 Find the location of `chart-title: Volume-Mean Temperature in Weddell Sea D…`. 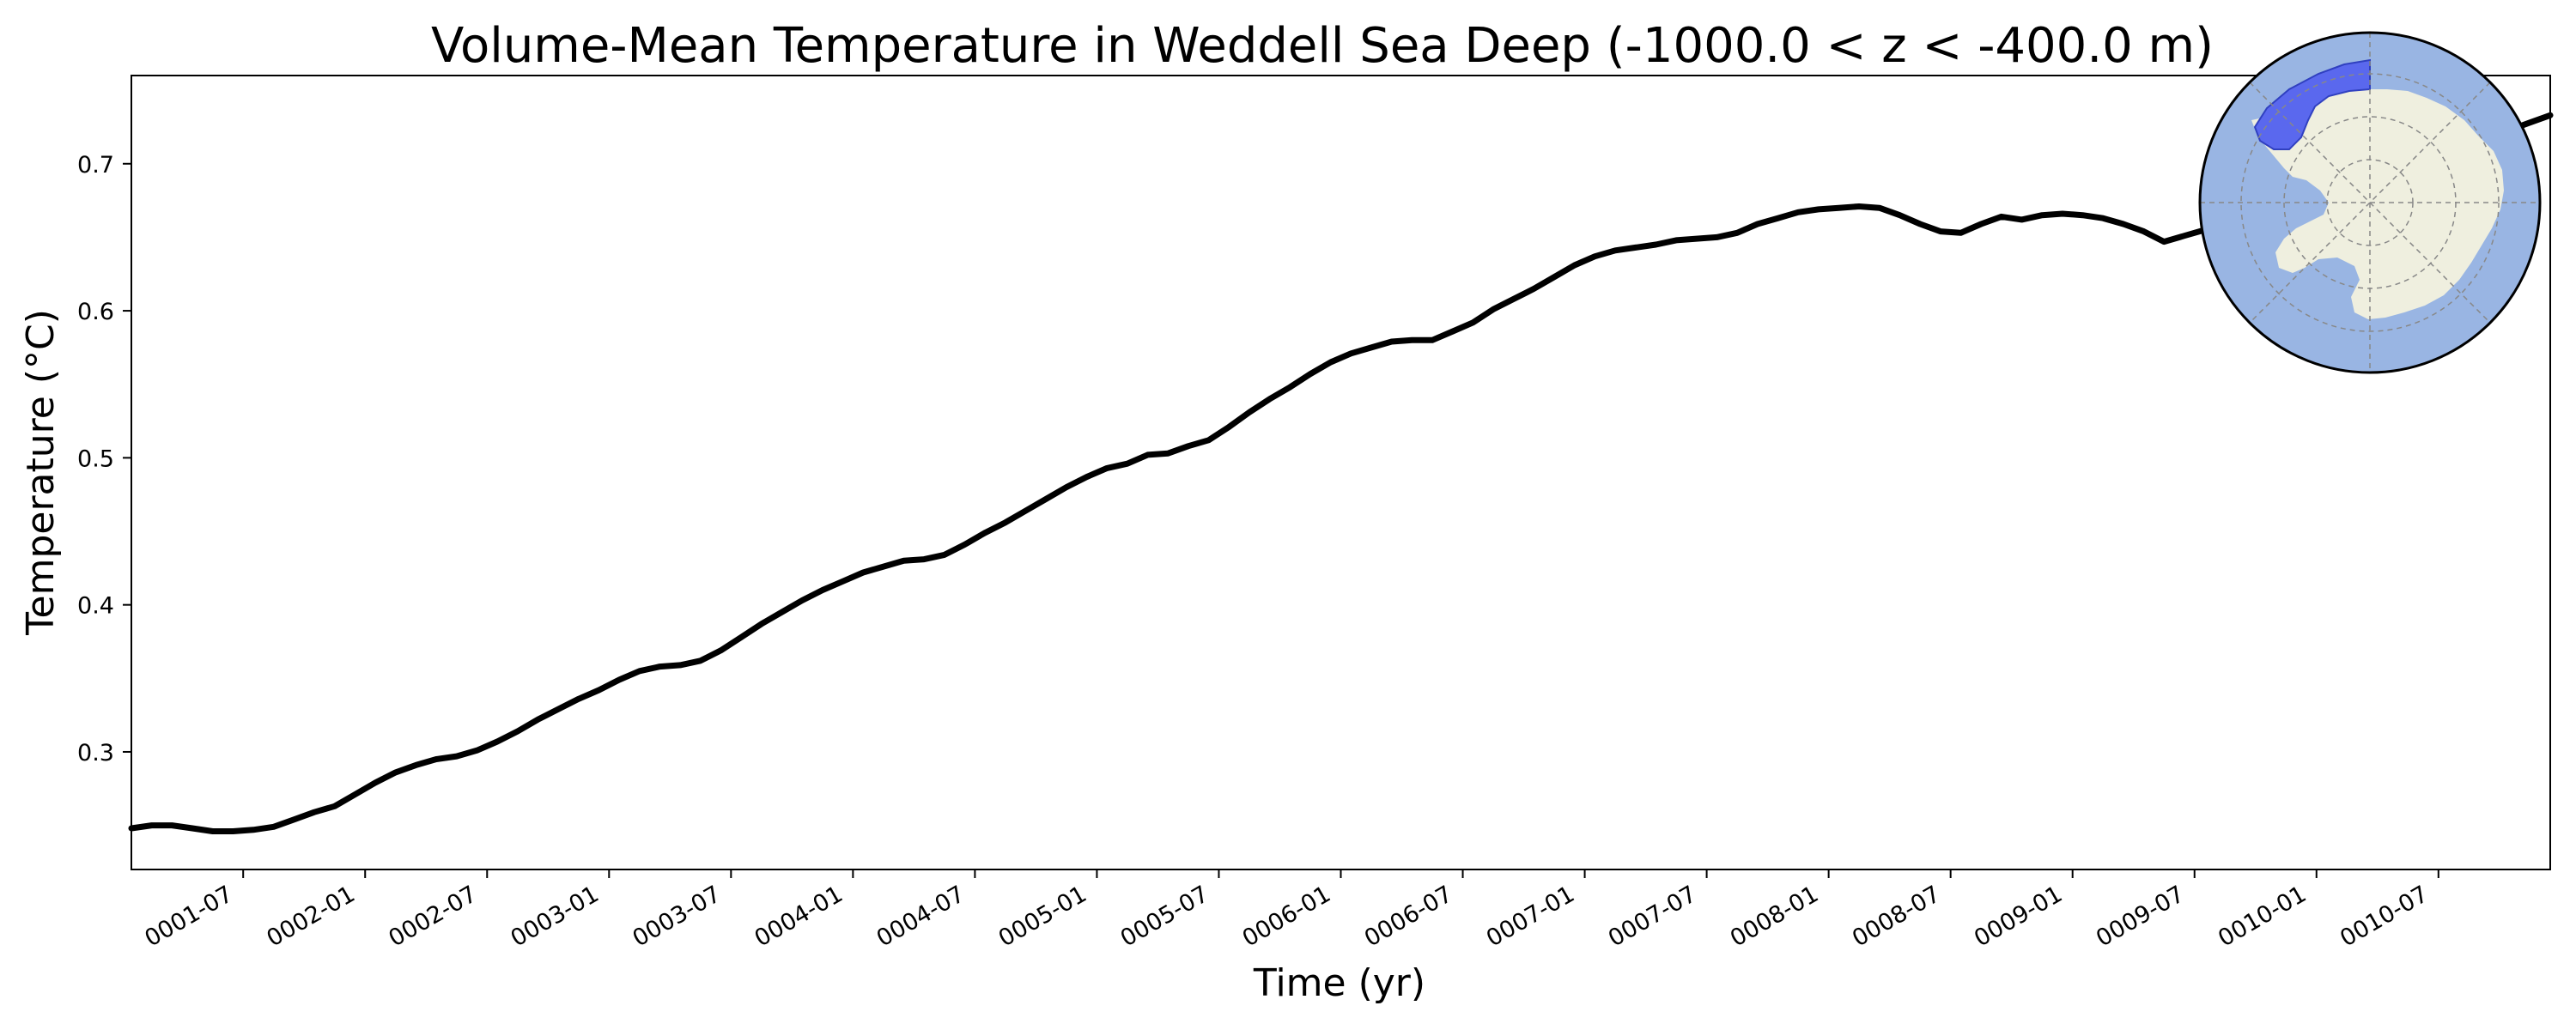

chart-title: Volume-Mean Temperature in Weddell Sea D… is located at coordinates (1323, 46).